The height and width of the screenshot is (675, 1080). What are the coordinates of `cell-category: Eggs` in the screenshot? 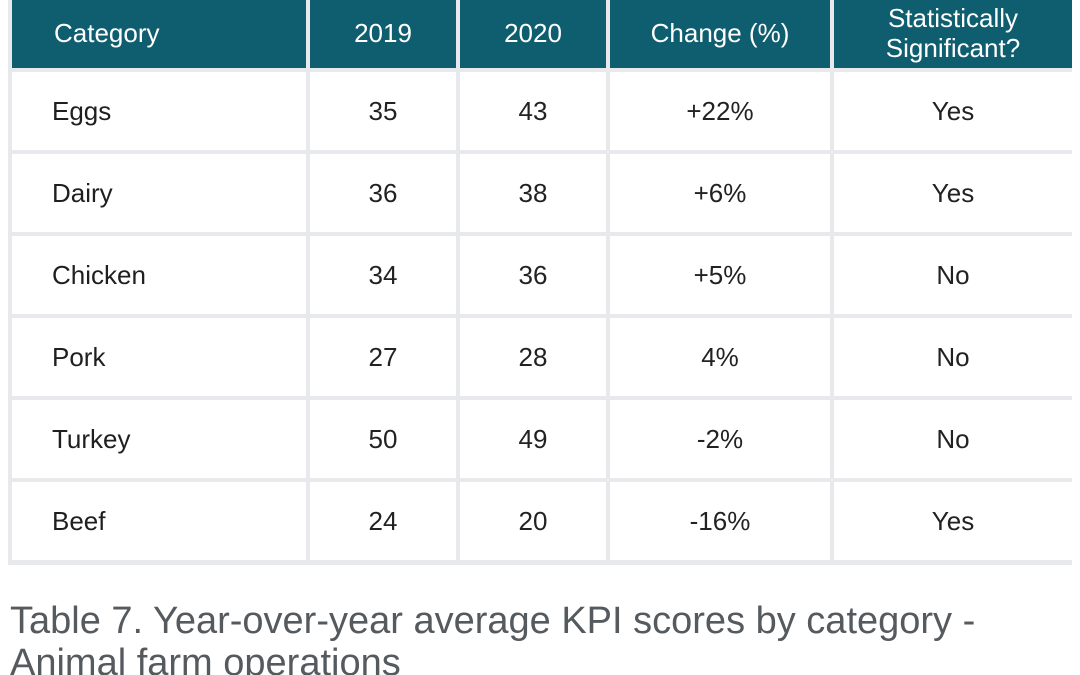 It's located at (159, 111).